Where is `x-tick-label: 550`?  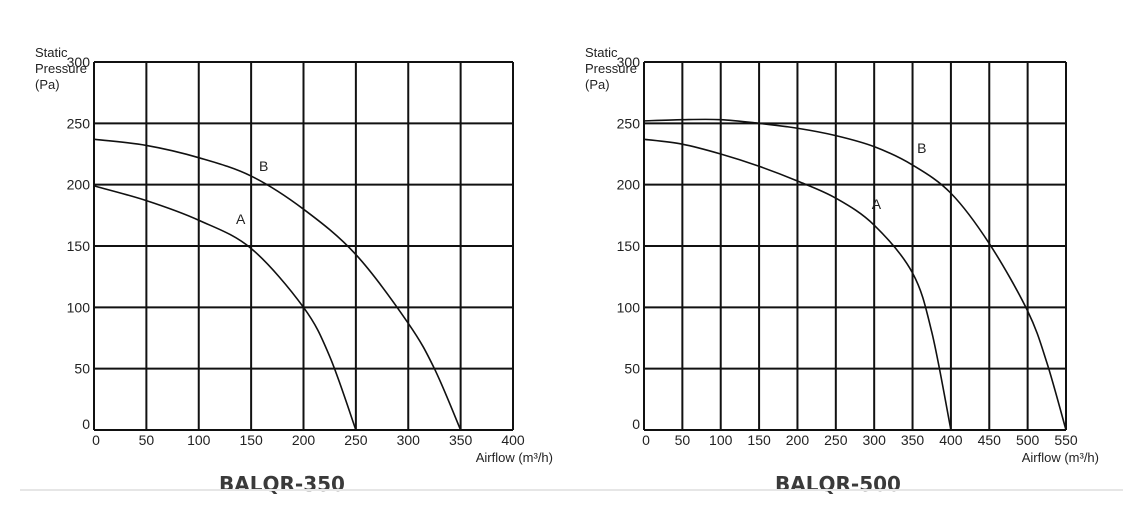 x-tick-label: 550 is located at coordinates (1066, 440).